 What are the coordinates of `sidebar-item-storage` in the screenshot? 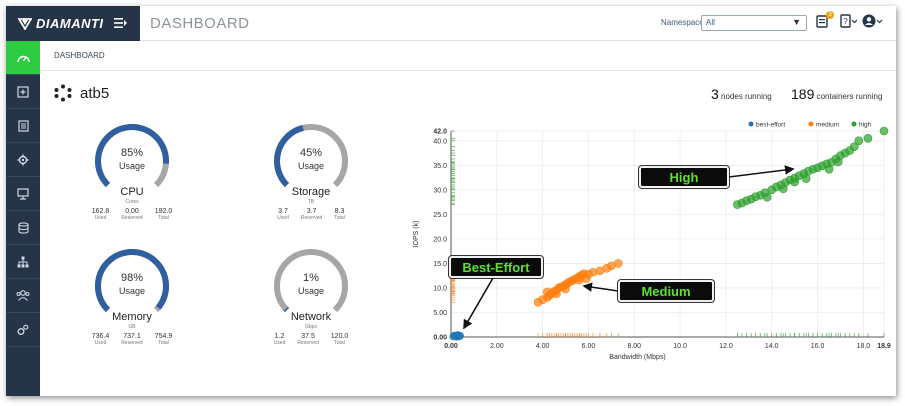 It's located at (23, 228).